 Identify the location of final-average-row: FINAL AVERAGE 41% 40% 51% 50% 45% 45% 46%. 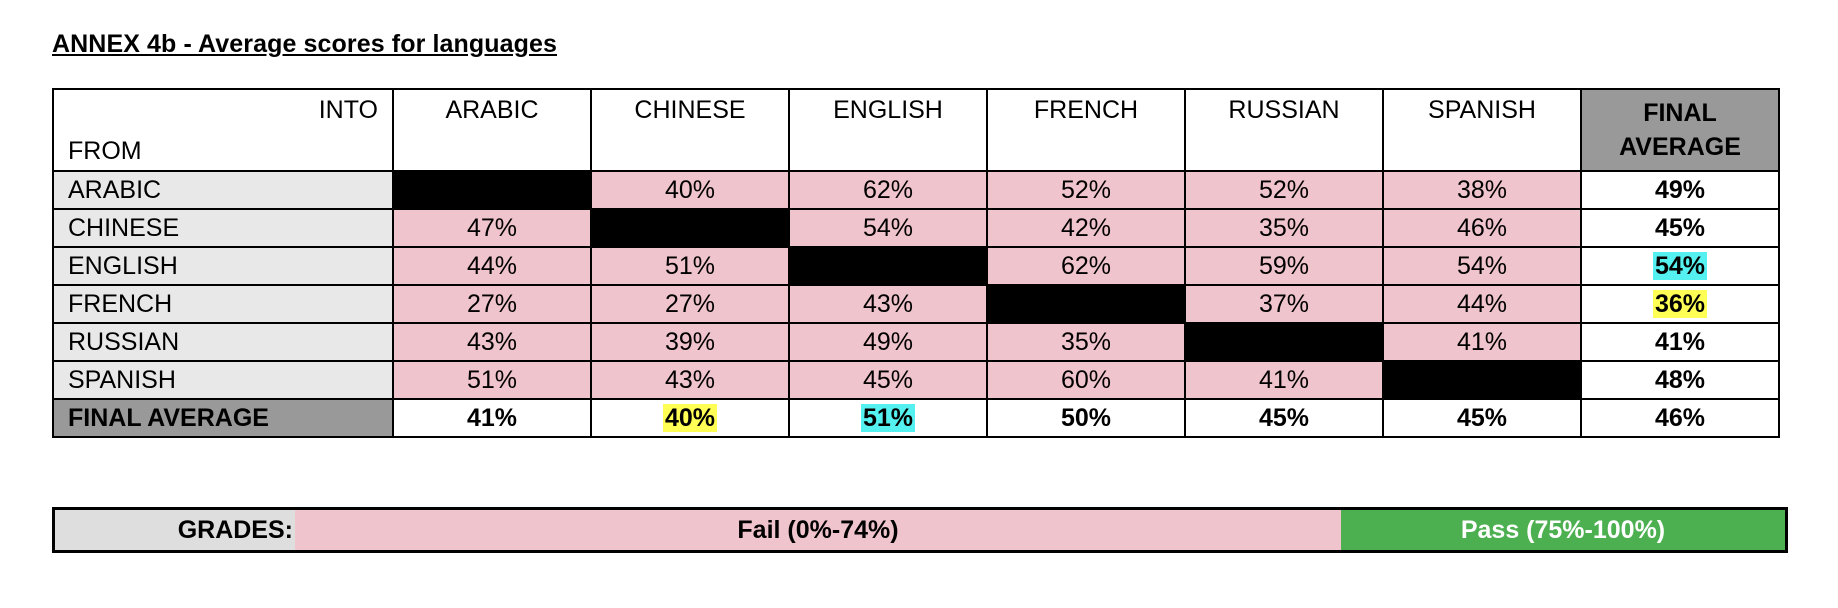
(916, 418).